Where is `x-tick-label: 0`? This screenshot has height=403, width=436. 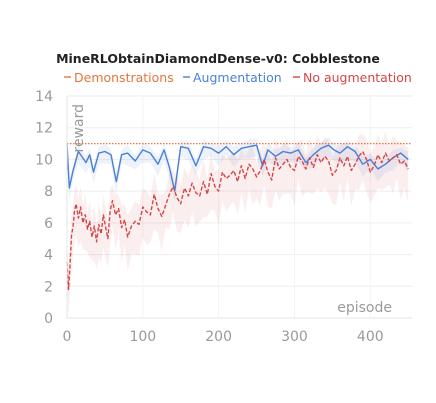 x-tick-label: 0 is located at coordinates (67, 337).